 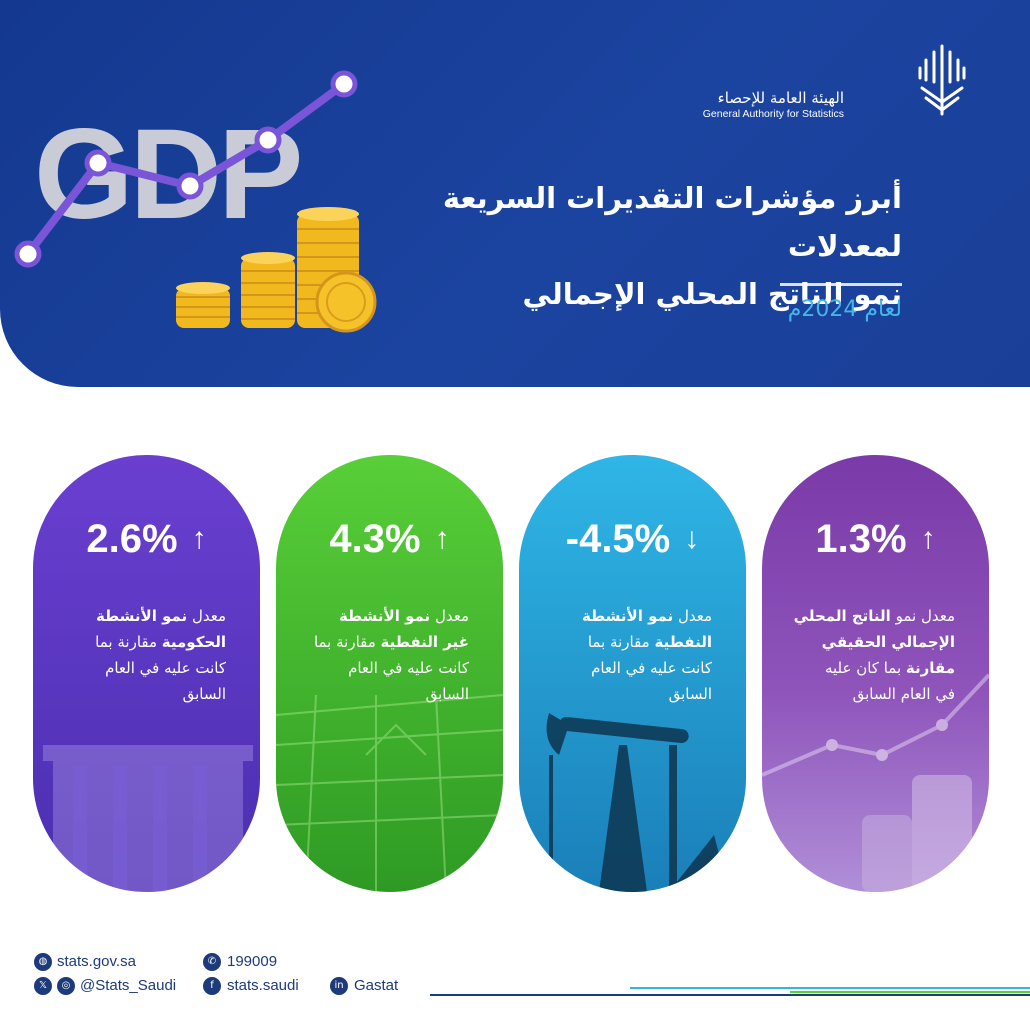 What do you see at coordinates (712, 294) in the screenshot?
I see `title-line-2: نمو الناتج المحلي الإجمالي` at bounding box center [712, 294].